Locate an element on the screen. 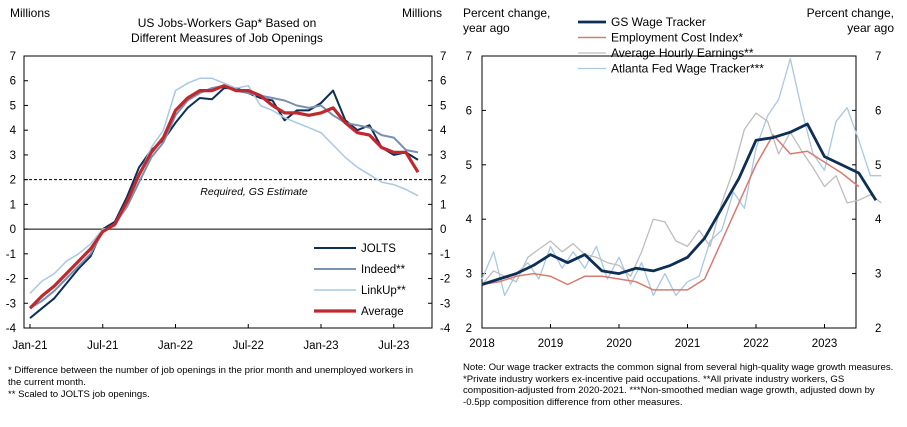 The width and height of the screenshot is (907, 427). left-y-tick-label-right: -1 is located at coordinates (445, 255).